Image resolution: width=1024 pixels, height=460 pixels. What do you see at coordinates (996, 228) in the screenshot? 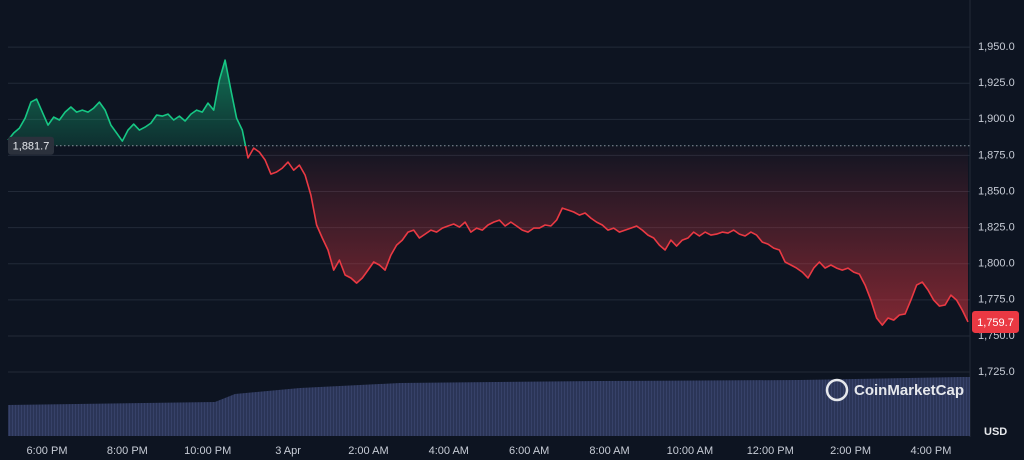
I see `y-tick-label: 1,825.0` at bounding box center [996, 228].